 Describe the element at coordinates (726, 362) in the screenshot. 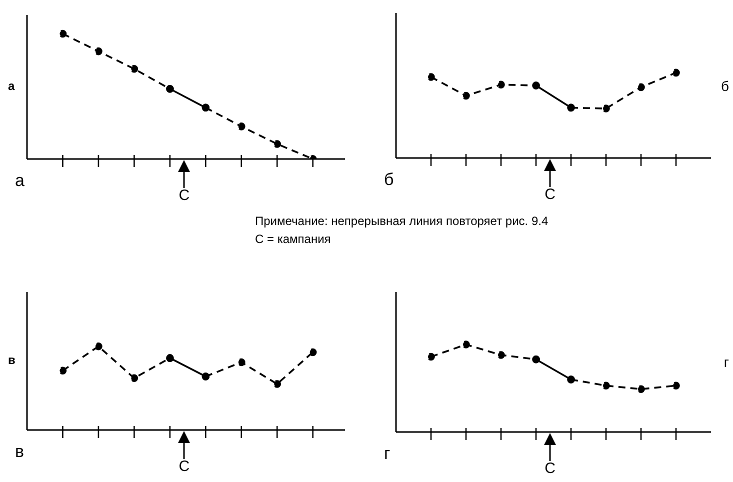

I see `y2-axis-title: г` at that location.